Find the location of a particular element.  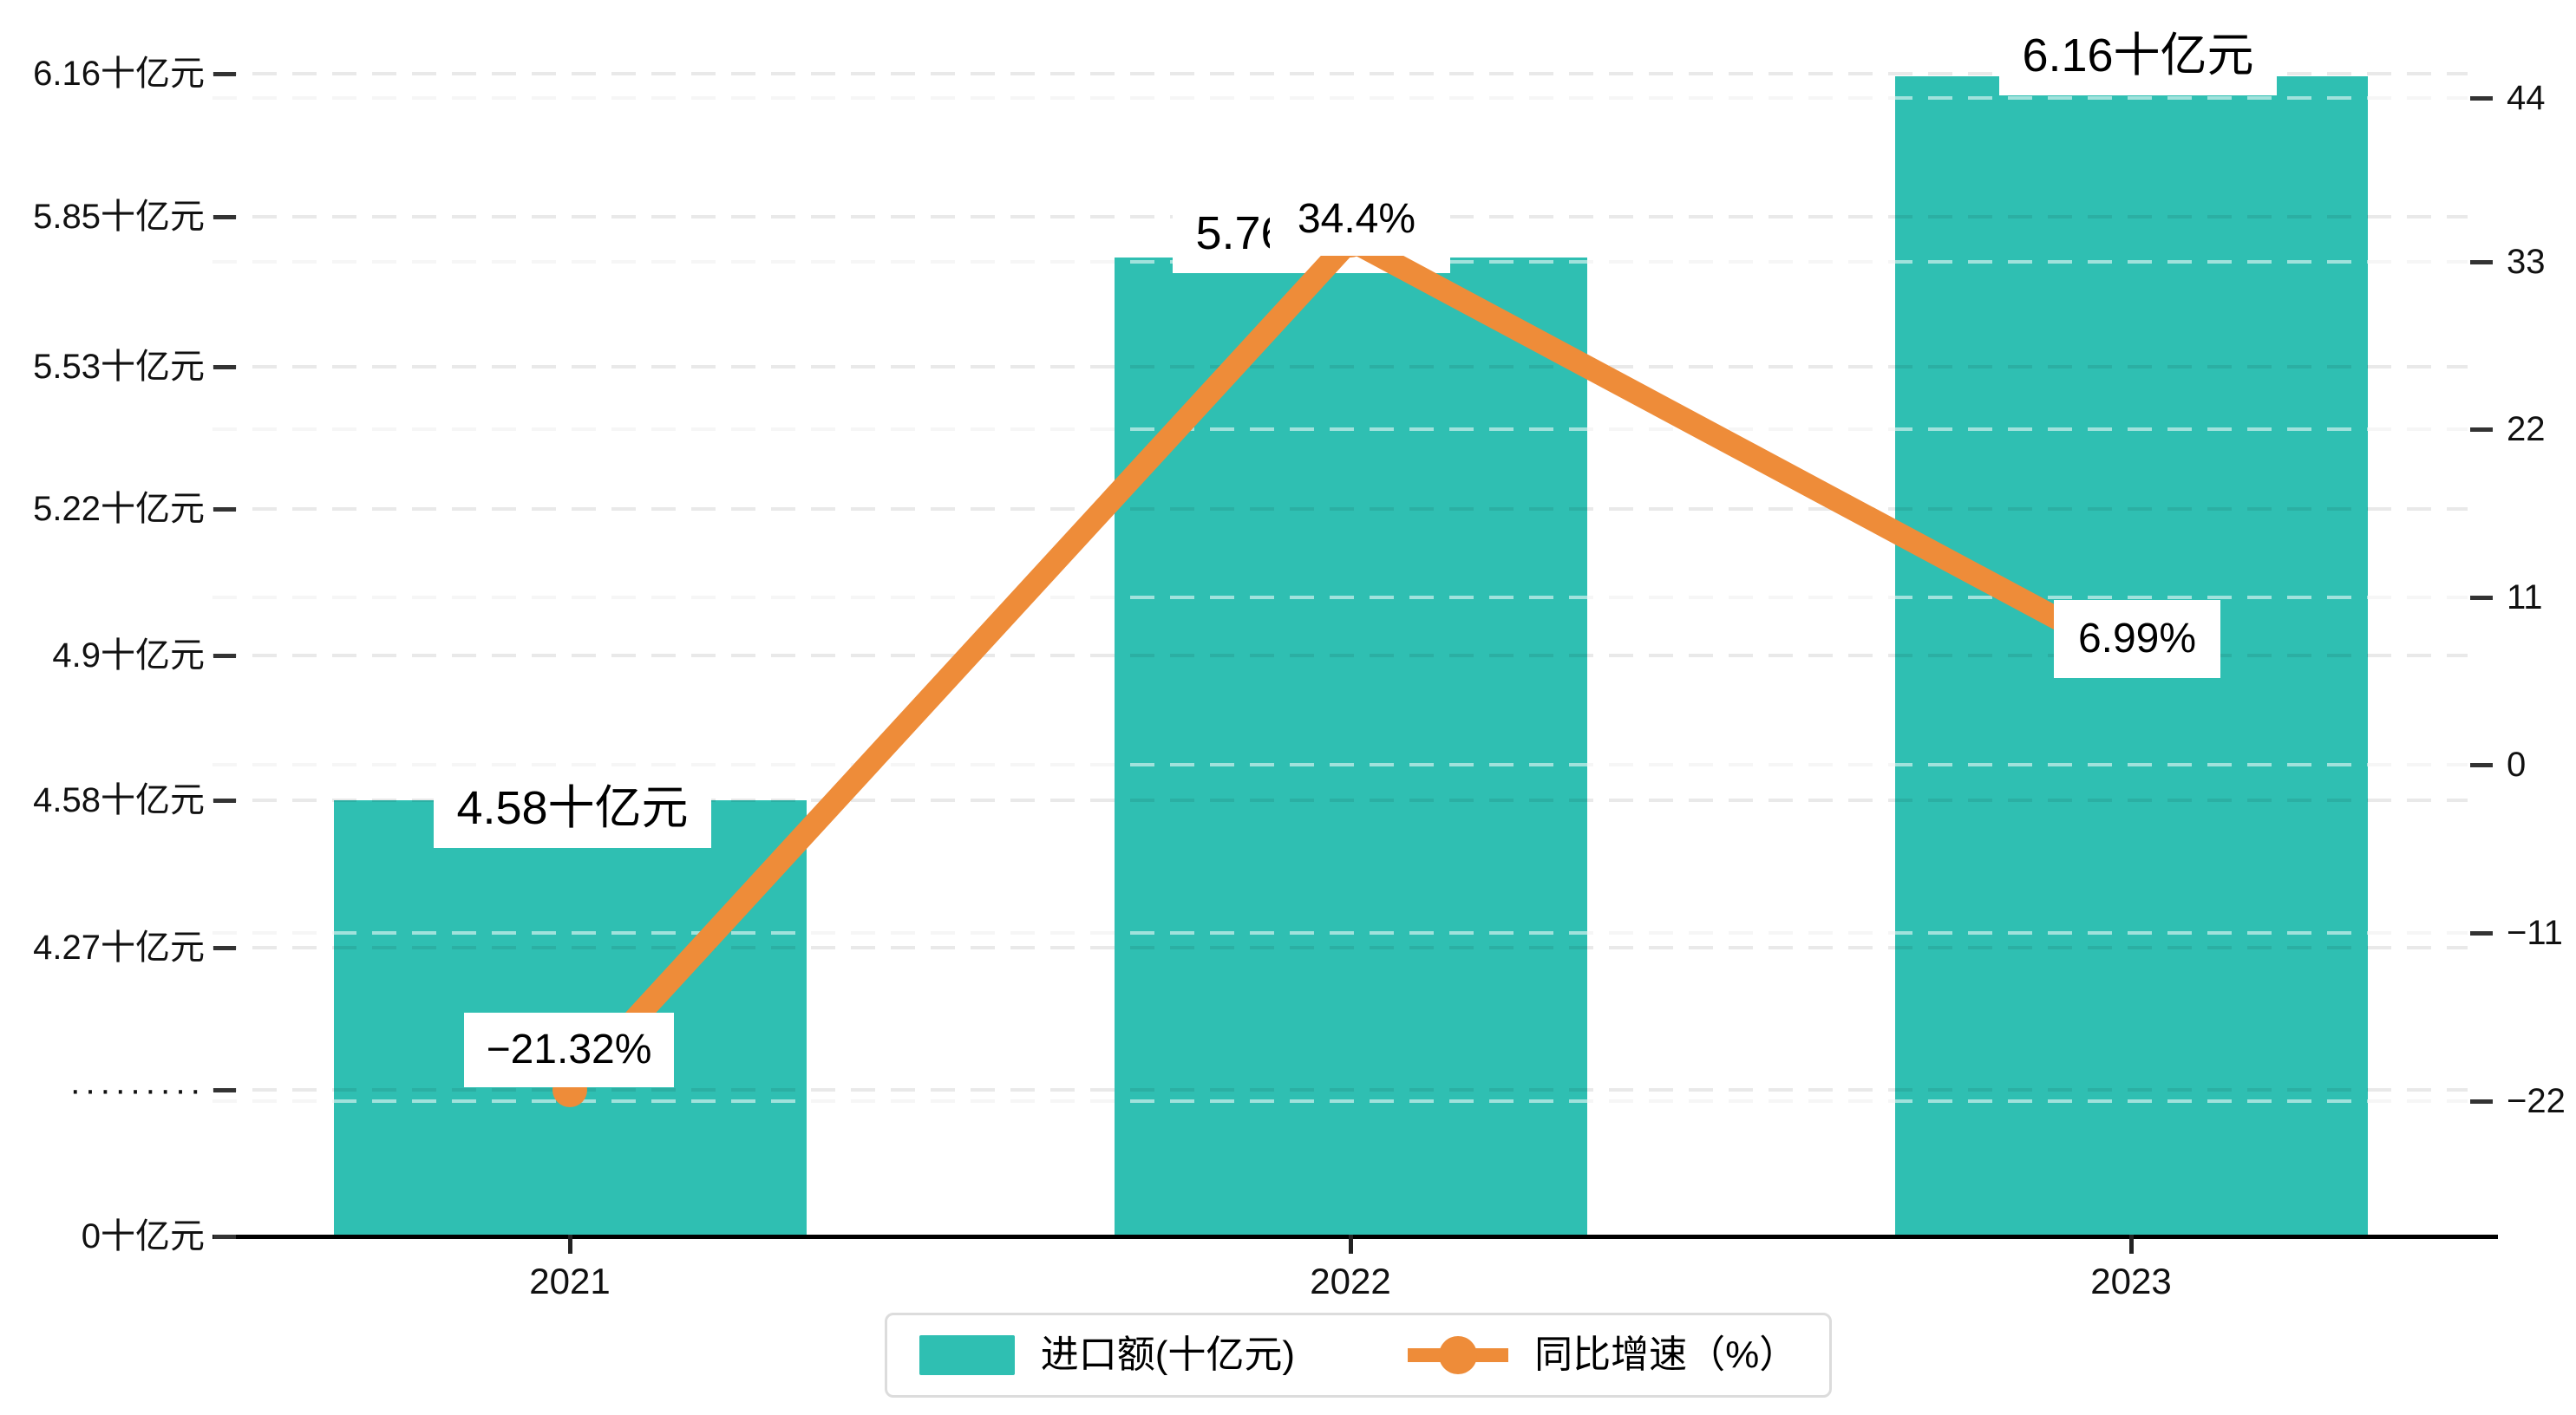

bar-series-swatch is located at coordinates (967, 1355).